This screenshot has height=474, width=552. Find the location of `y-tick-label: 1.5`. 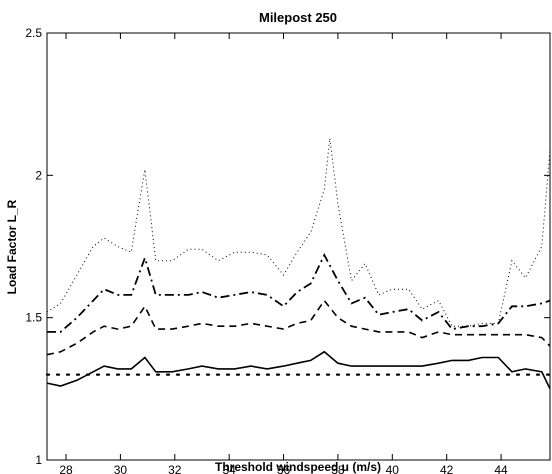

y-tick-label: 1.5 is located at coordinates (33, 318).